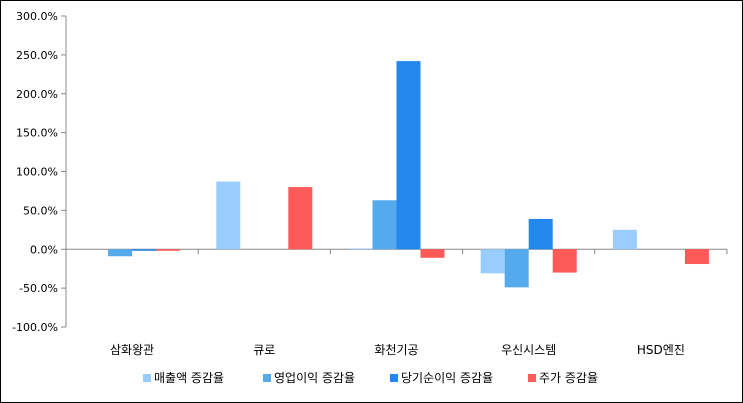 Image resolution: width=743 pixels, height=403 pixels. Describe the element at coordinates (447, 378) in the screenshot. I see `legend-label: 당기순이익 증감율` at that location.